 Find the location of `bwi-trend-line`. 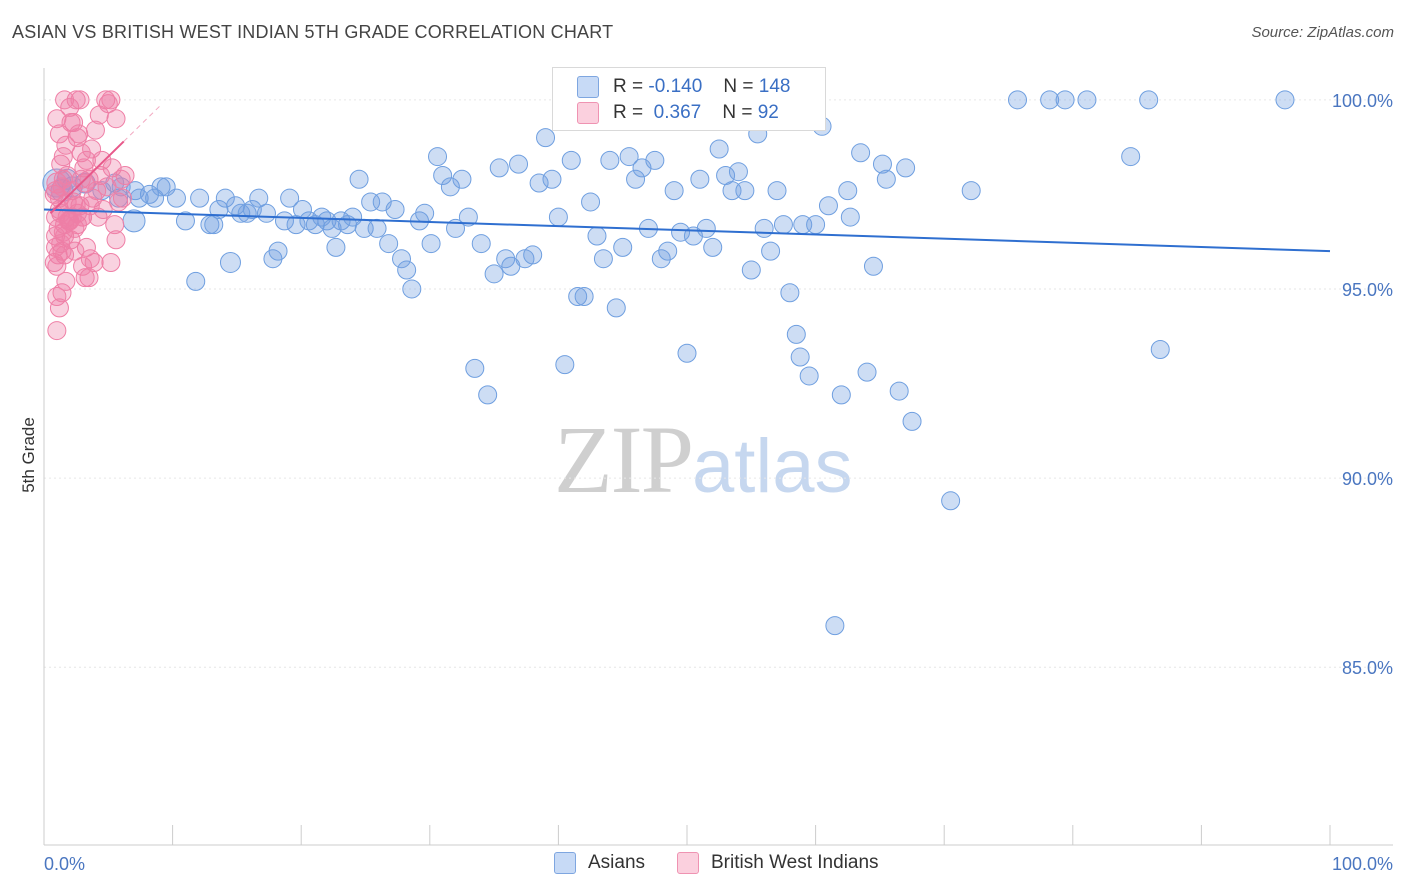

bwi-trend-line is located at coordinates (87, 177).